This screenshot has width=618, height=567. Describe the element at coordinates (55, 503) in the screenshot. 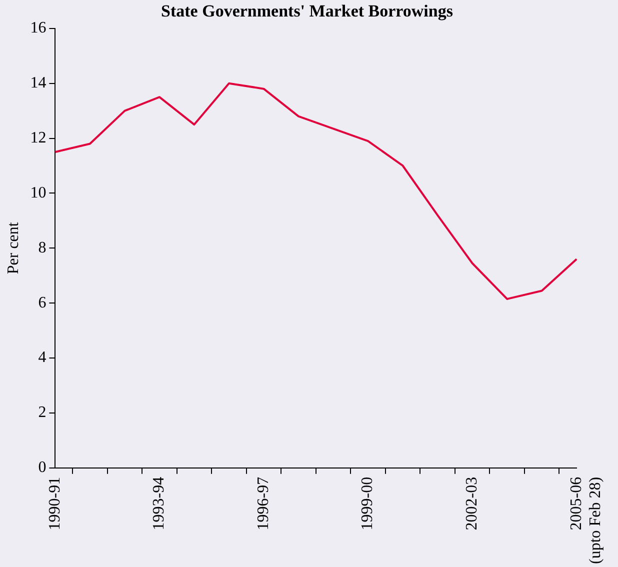

I see `x-tick-label: 1990-91` at that location.